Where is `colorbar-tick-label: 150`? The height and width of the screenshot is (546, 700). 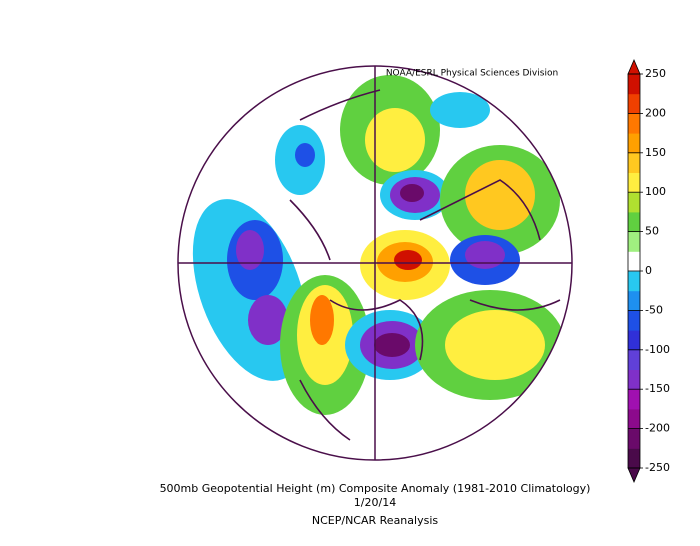
colorbar-tick-label: 150 is located at coordinates (655, 152).